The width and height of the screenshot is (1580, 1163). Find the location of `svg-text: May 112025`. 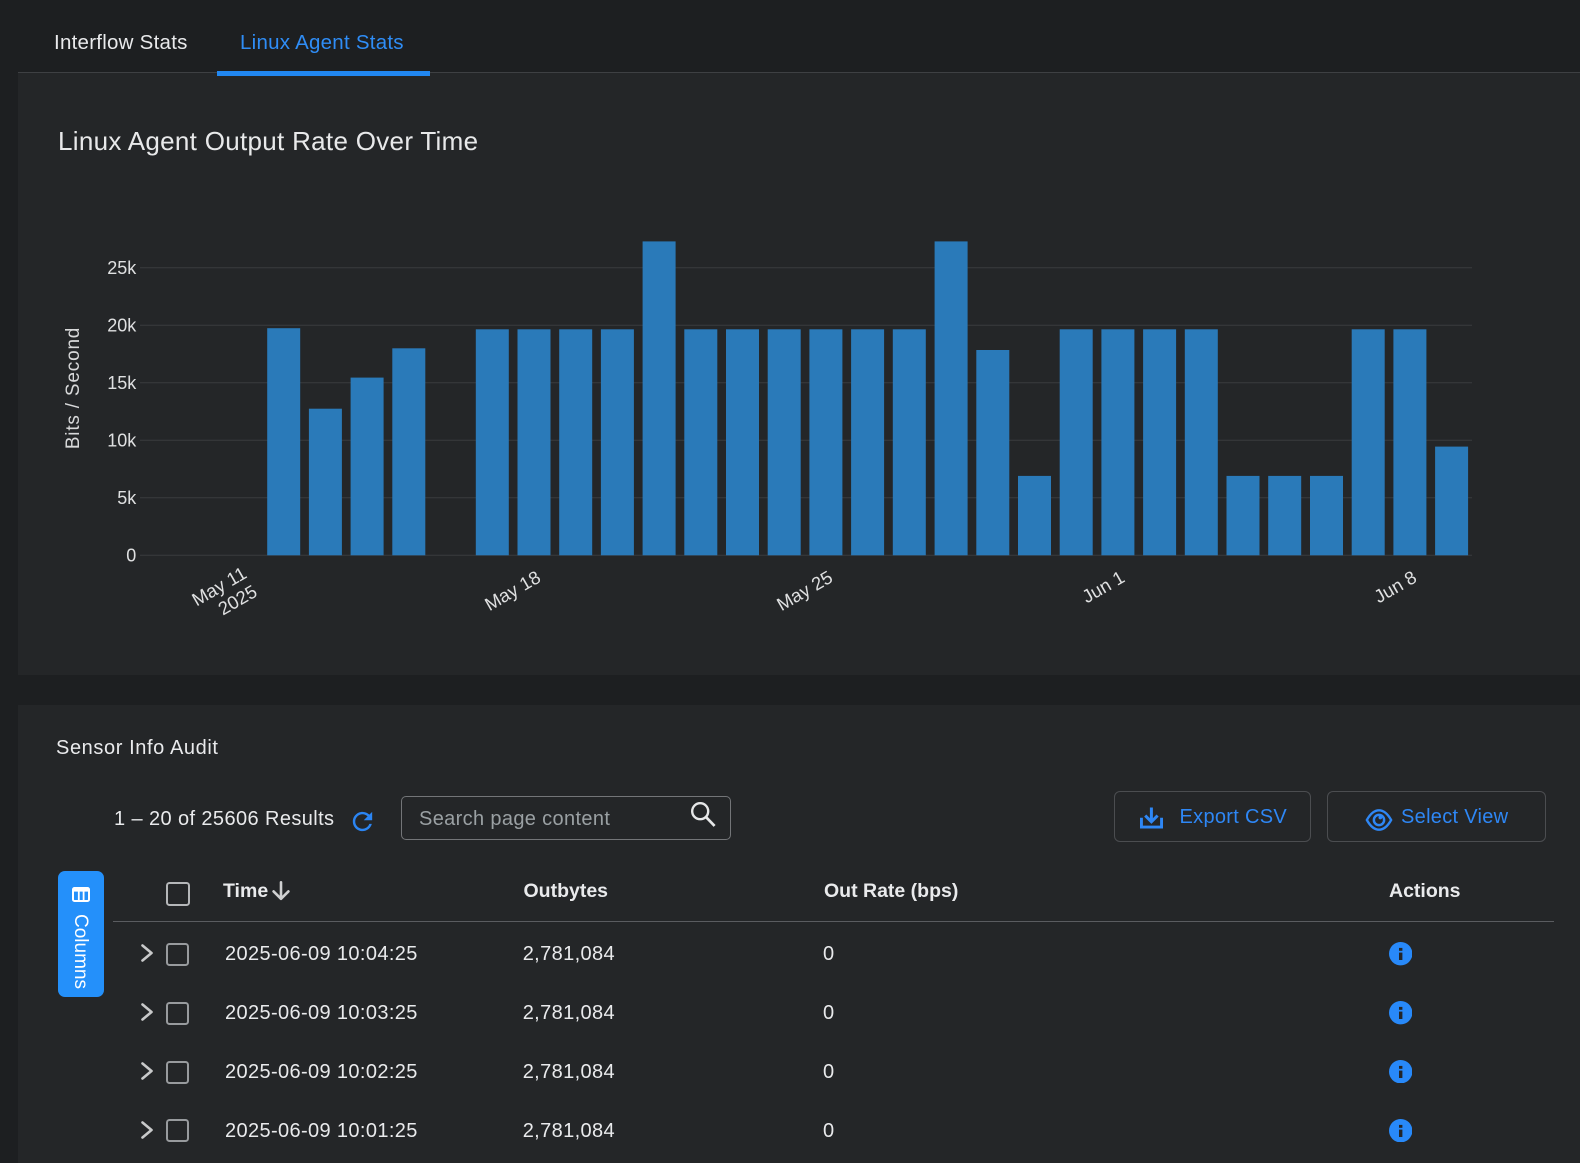

svg-text: May 112025 is located at coordinates (224, 595).